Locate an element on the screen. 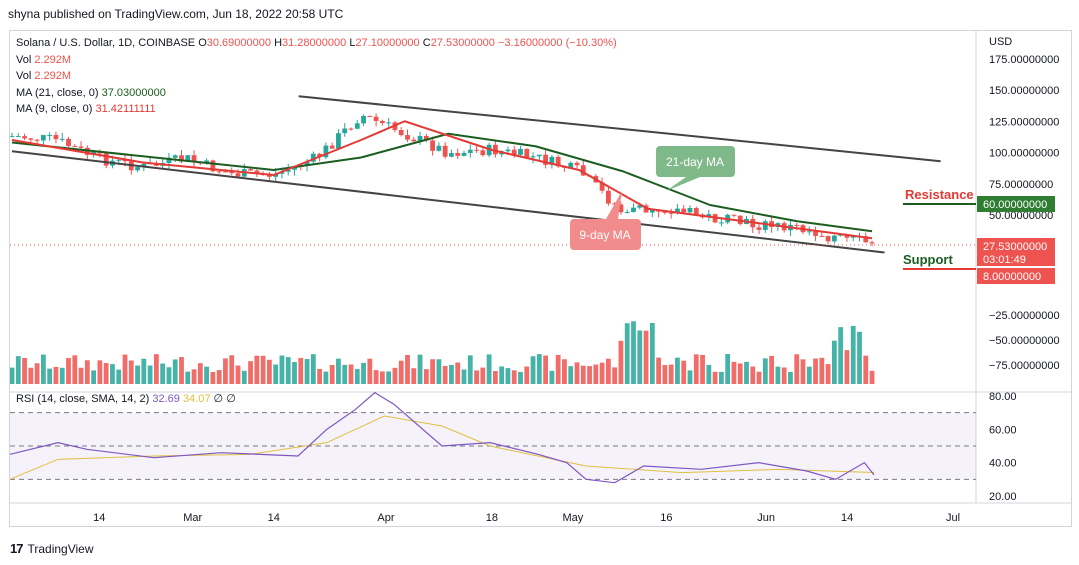 The height and width of the screenshot is (565, 1079). rsi-extra-2: ∅ is located at coordinates (231, 399).